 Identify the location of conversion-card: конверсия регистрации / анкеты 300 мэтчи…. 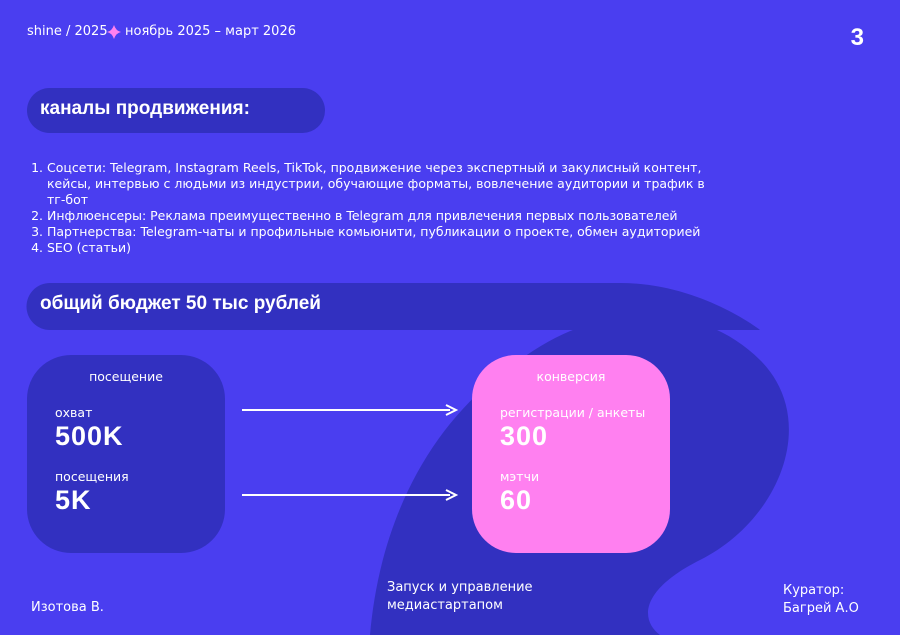
(571, 454).